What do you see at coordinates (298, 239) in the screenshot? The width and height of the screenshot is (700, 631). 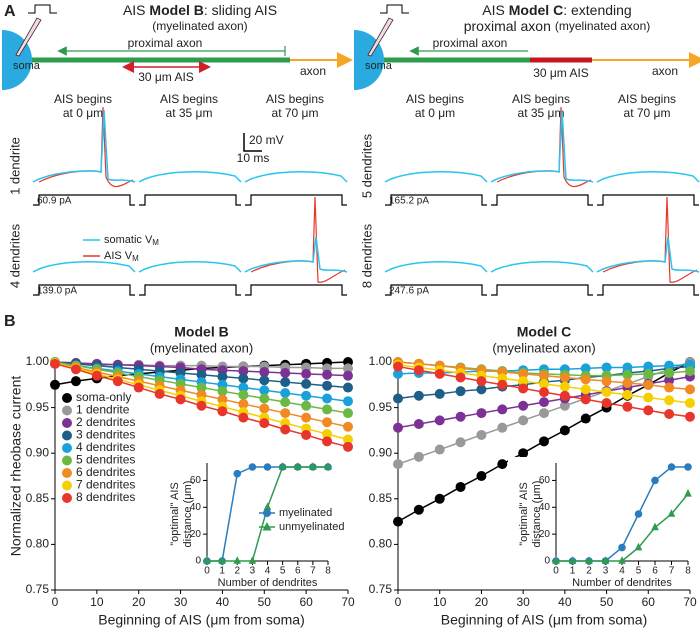 I see `ais-trace` at bounding box center [298, 239].